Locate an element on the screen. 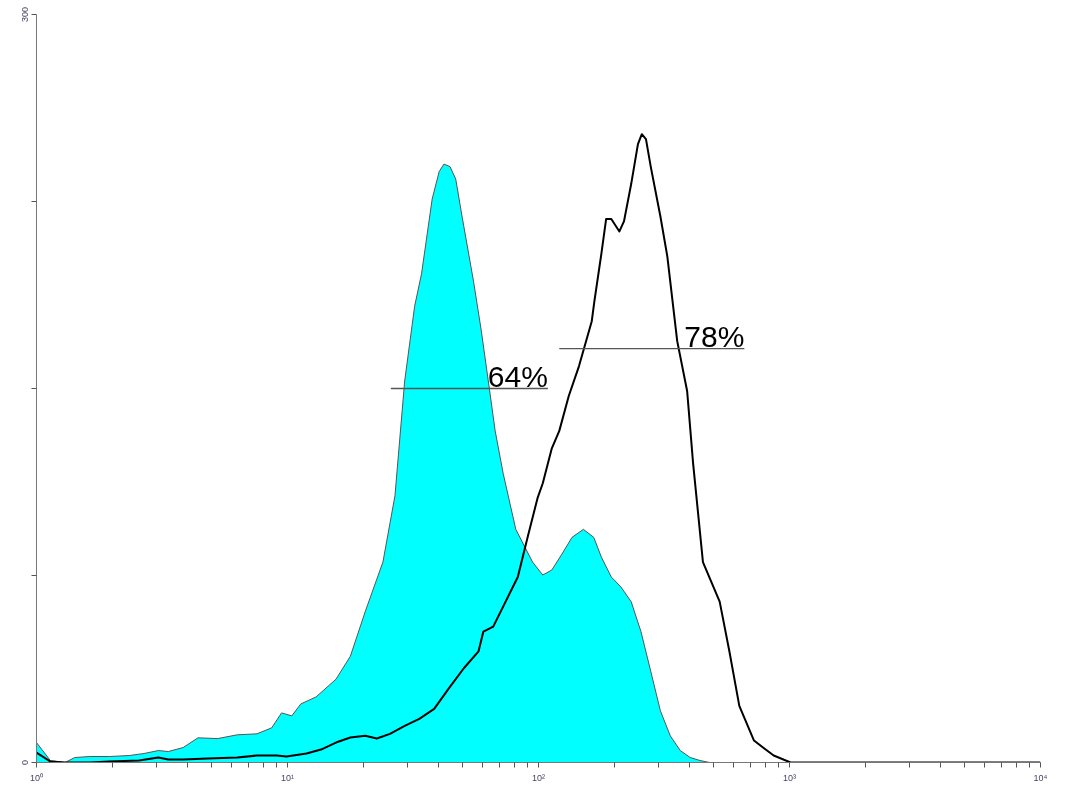 Image resolution: width=1066 pixels, height=791 pixels. x-tick-label: 10¹ is located at coordinates (288, 777).